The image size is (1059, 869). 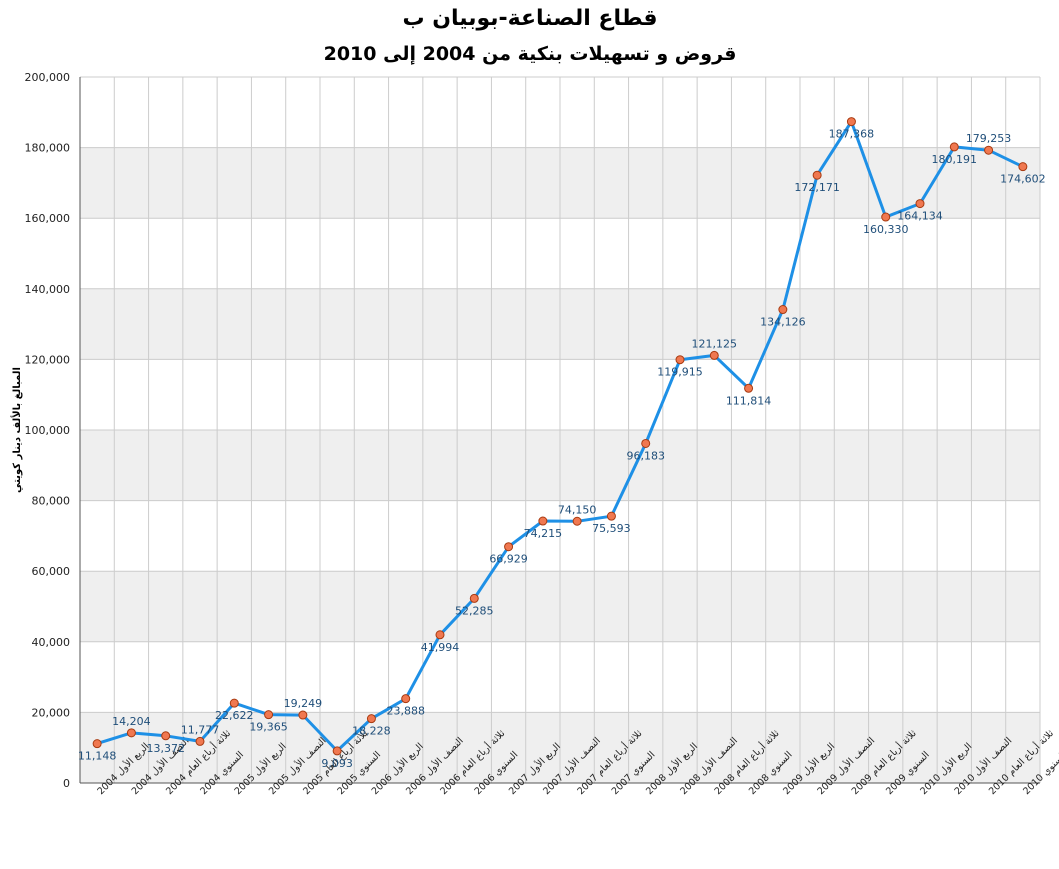 I want to click on data-label: 18,228, so click(x=371, y=731).